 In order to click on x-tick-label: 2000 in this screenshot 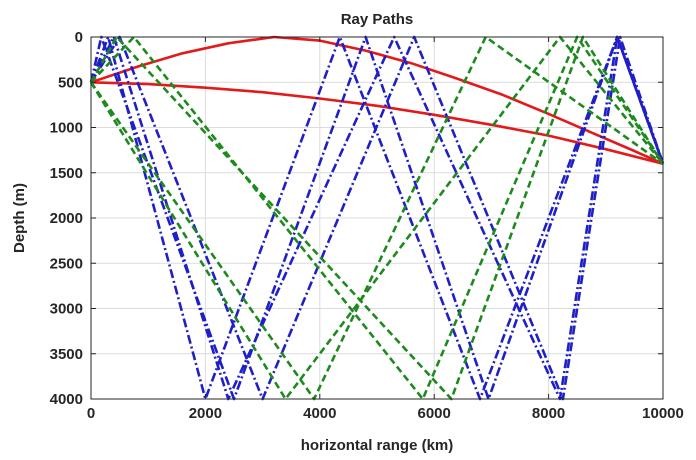, I will do `click(205, 413)`.